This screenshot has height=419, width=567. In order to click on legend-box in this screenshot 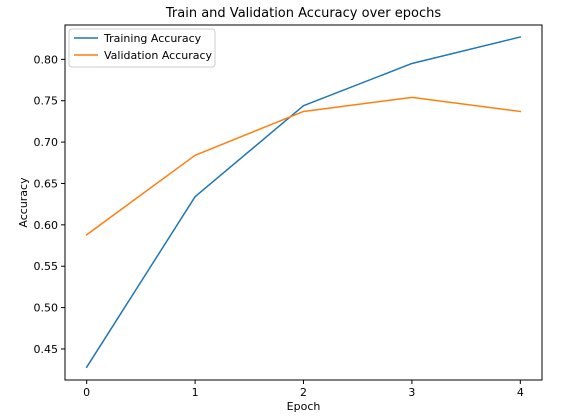, I will do `click(142, 48)`.